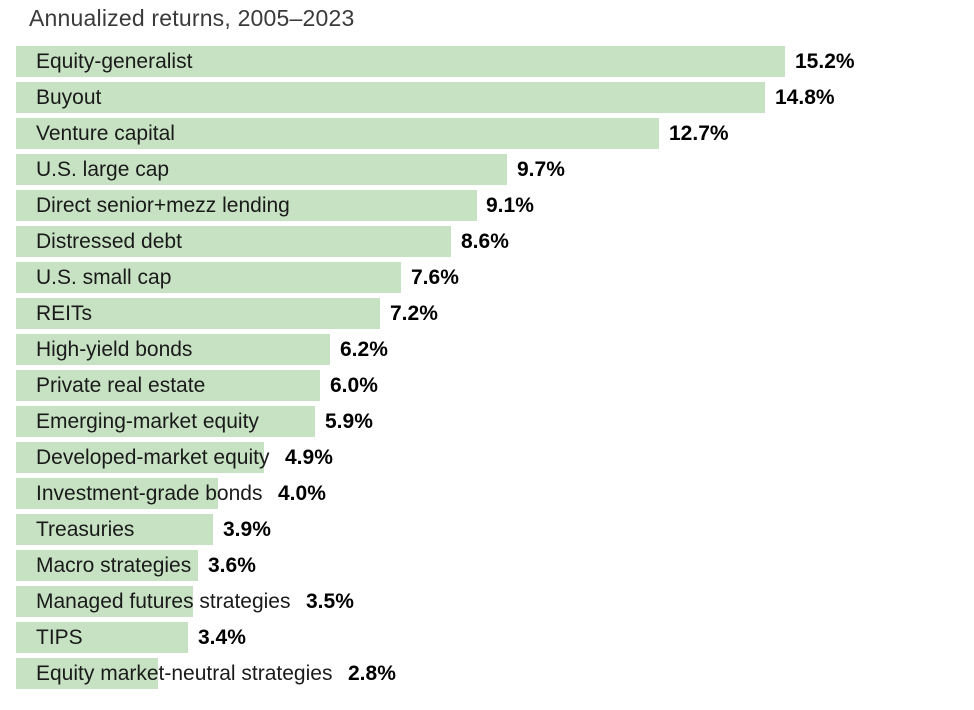  What do you see at coordinates (435, 277) in the screenshot?
I see `bar-value: 7.6%` at bounding box center [435, 277].